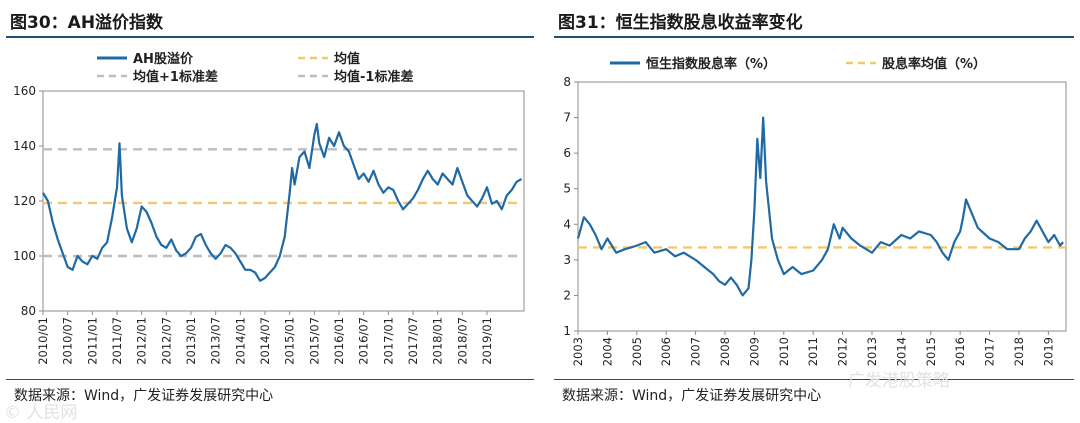  I want to click on x-tick-label: 2013, so click(872, 351).